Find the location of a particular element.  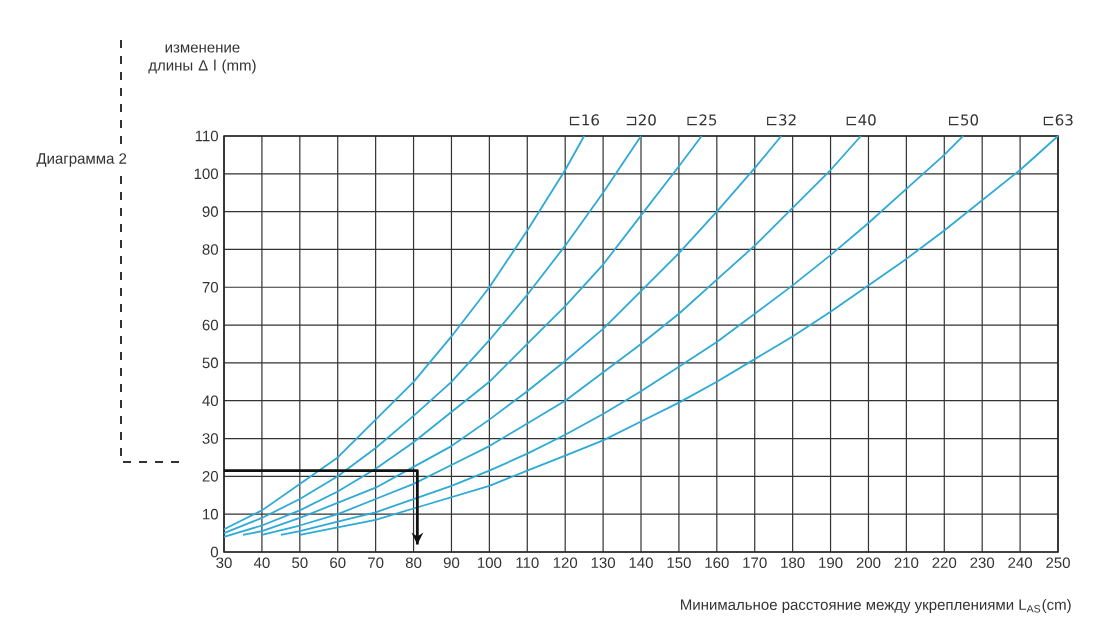

x-tick-label: 90 is located at coordinates (451, 563).